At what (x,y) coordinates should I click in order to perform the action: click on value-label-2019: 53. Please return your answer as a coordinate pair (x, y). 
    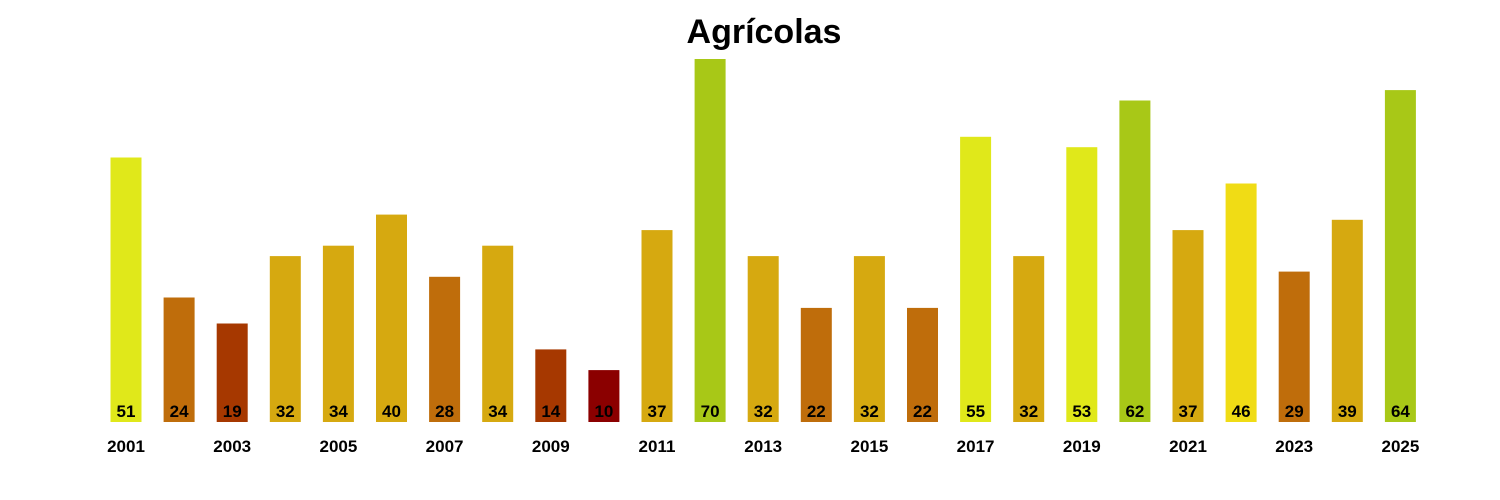
    Looking at the image, I should click on (1081, 411).